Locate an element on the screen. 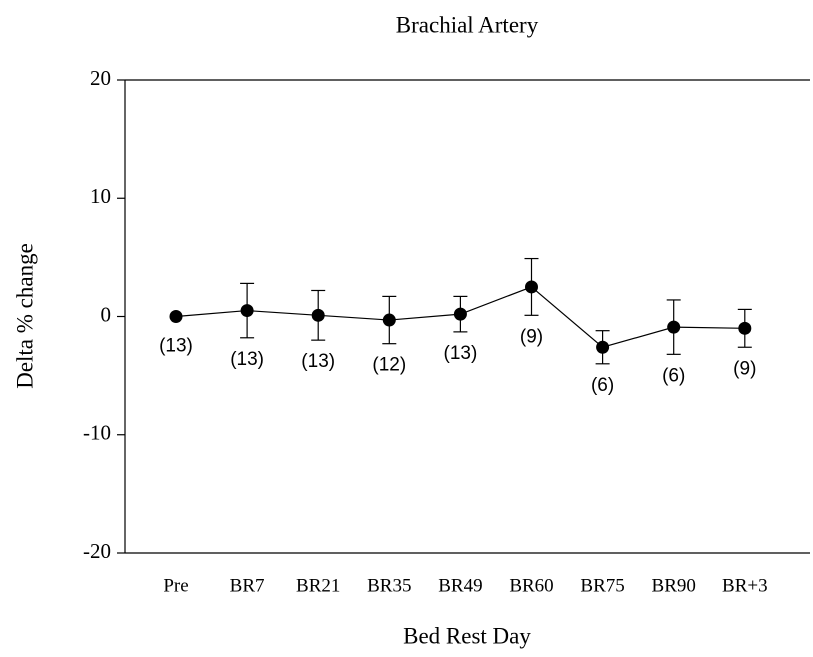  y-tick-label: -10 is located at coordinates (97, 433).